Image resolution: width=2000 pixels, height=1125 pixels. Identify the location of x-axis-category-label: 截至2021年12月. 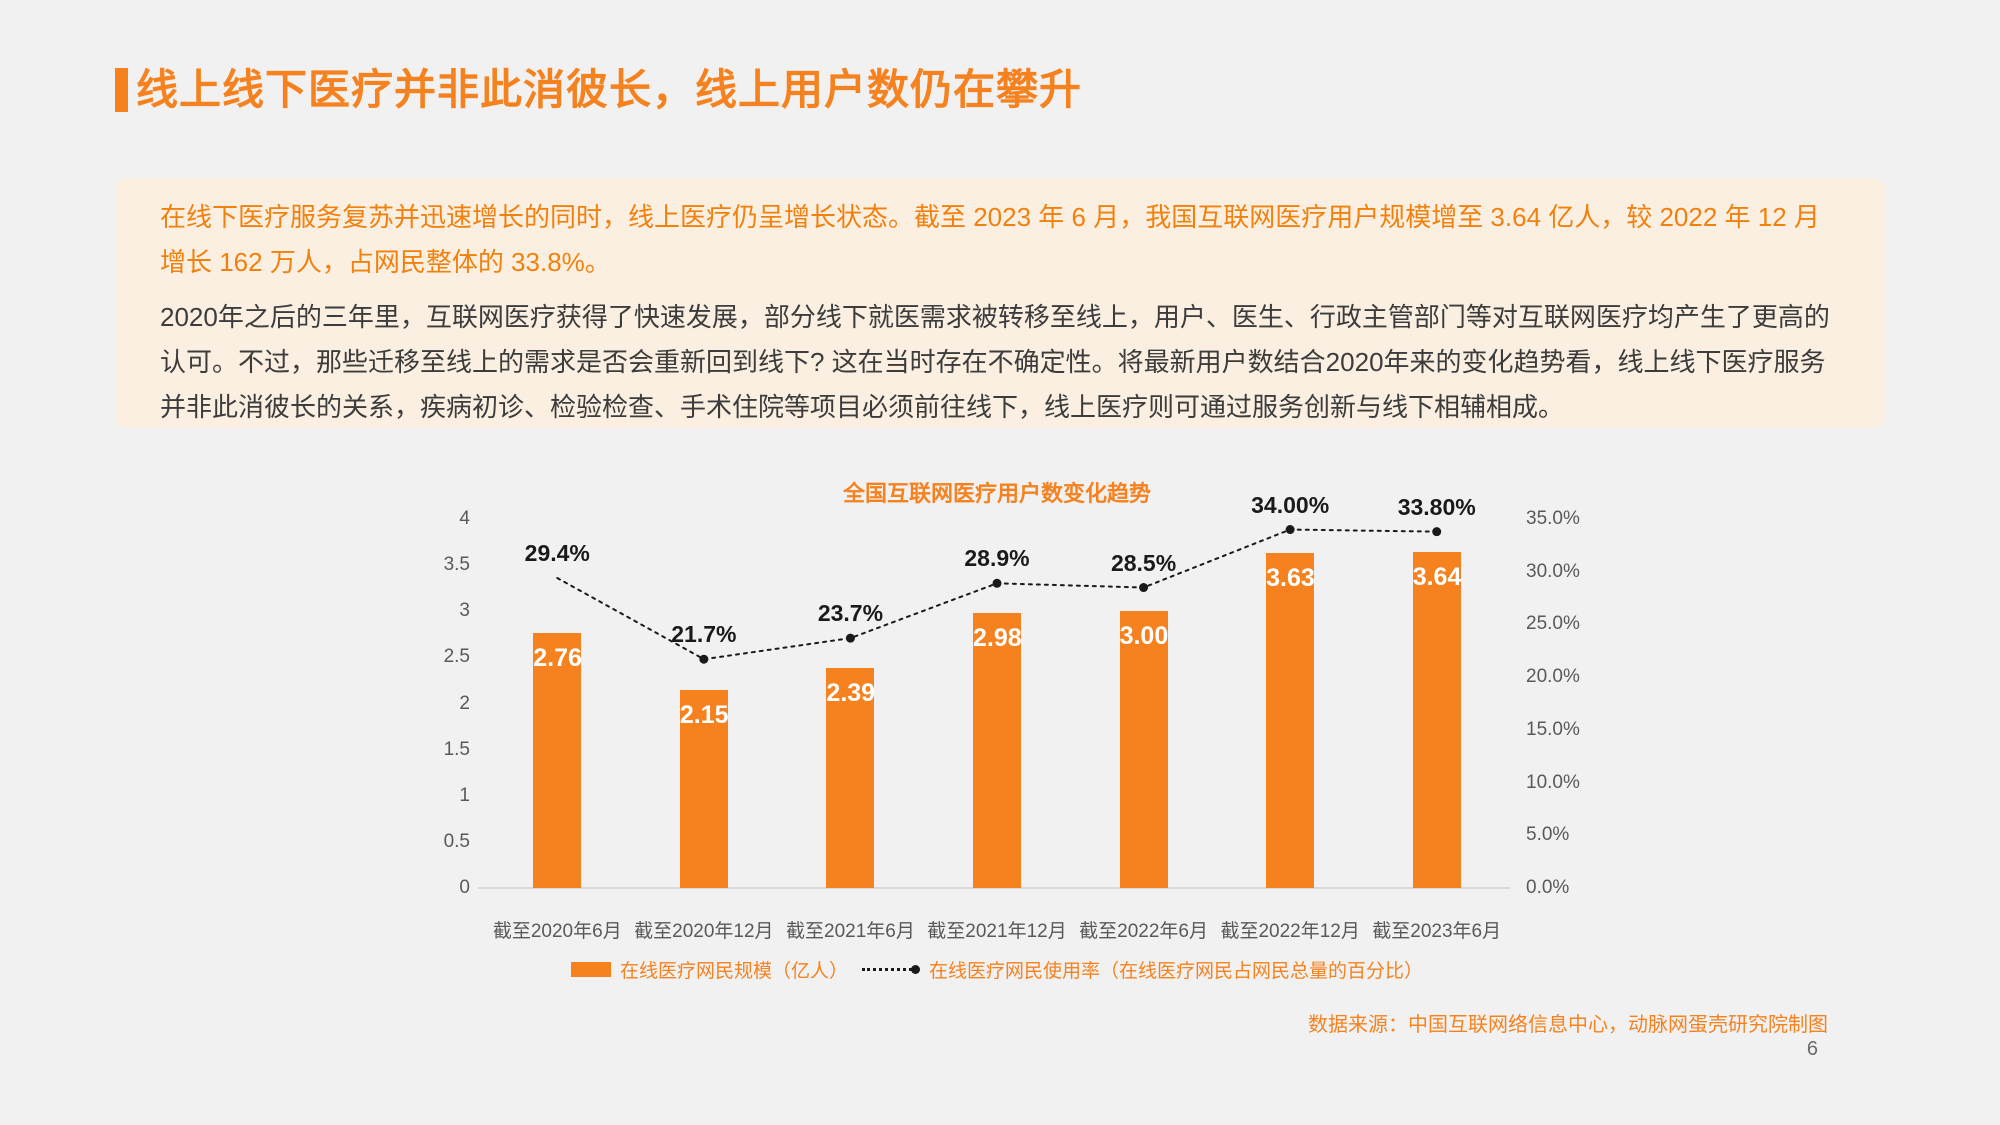
(997, 931).